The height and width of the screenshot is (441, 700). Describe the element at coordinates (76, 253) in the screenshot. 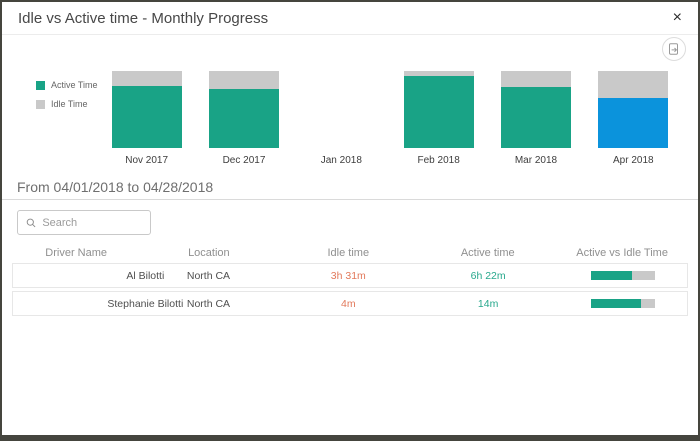

I see `column-header-driver-name: Driver Name` at that location.